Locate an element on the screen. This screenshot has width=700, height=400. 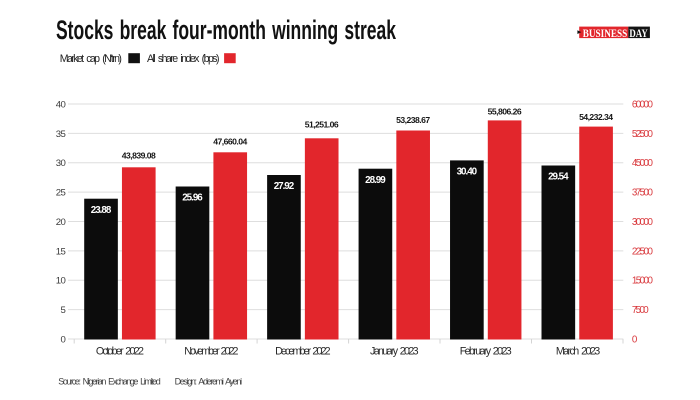
svg-text: 27.92 is located at coordinates (284, 186).